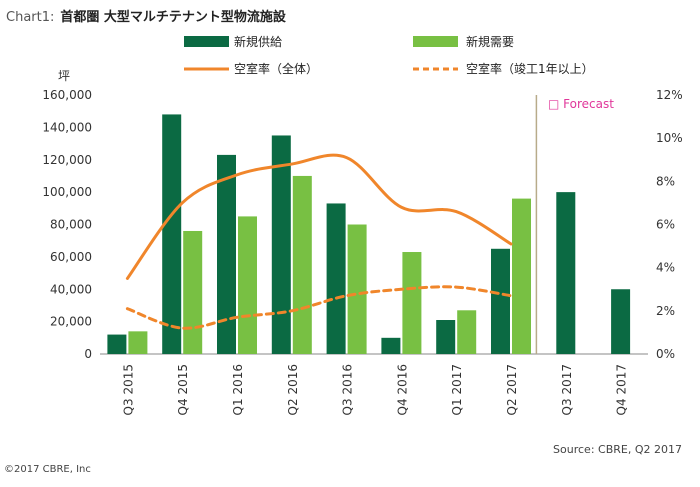 This screenshot has height=487, width=700. Describe the element at coordinates (88, 354) in the screenshot. I see `left-tick-label: 0` at that location.